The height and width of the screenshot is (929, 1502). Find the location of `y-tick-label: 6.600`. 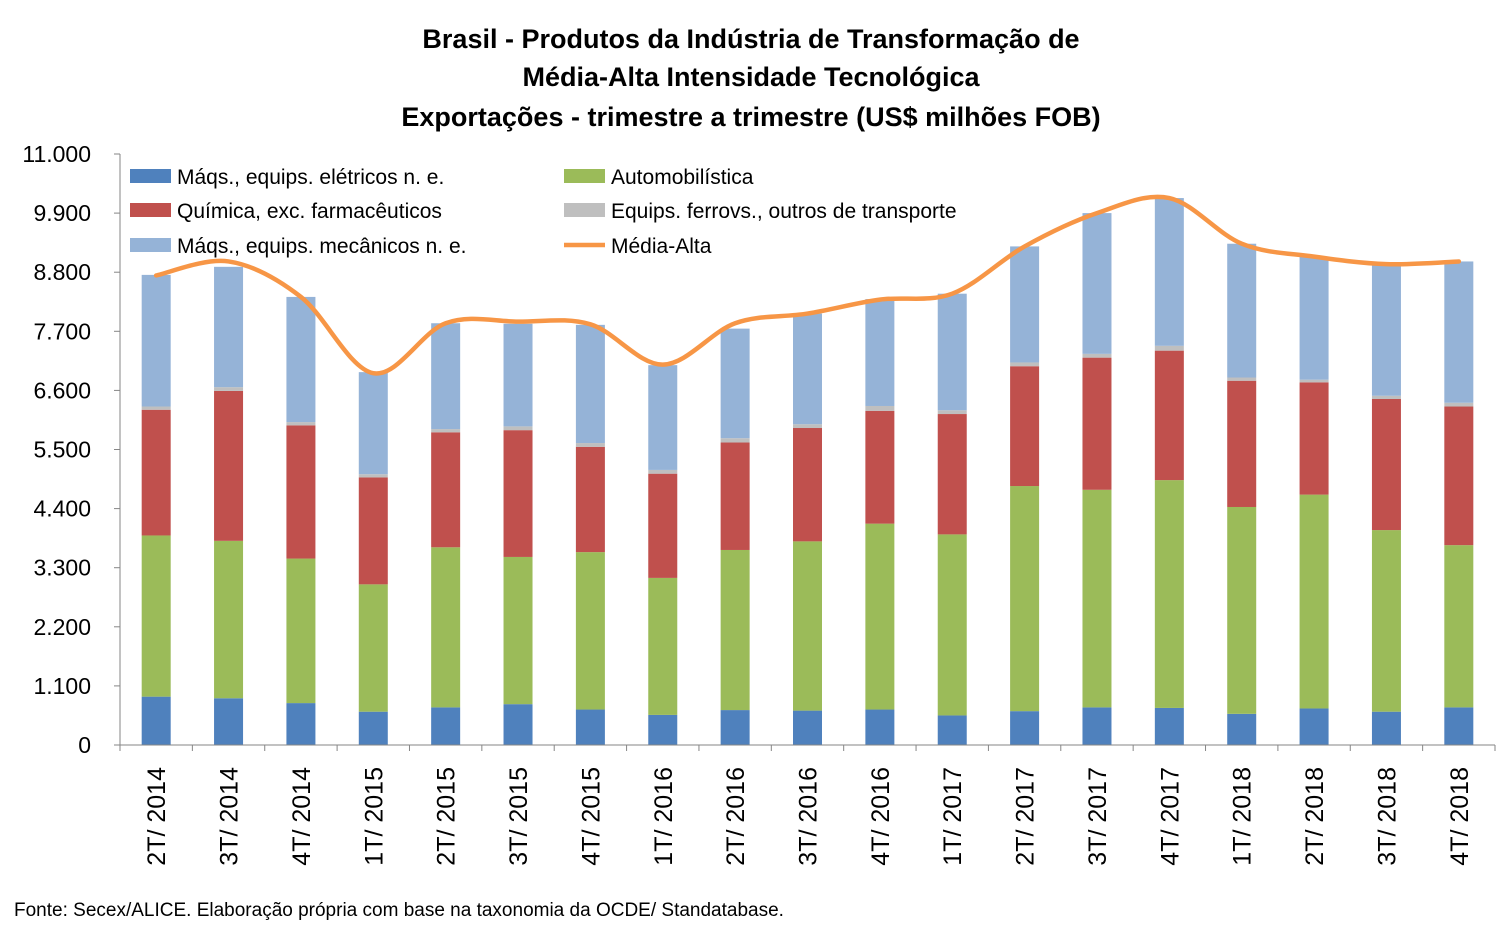

y-tick-label: 6.600 is located at coordinates (62, 390).